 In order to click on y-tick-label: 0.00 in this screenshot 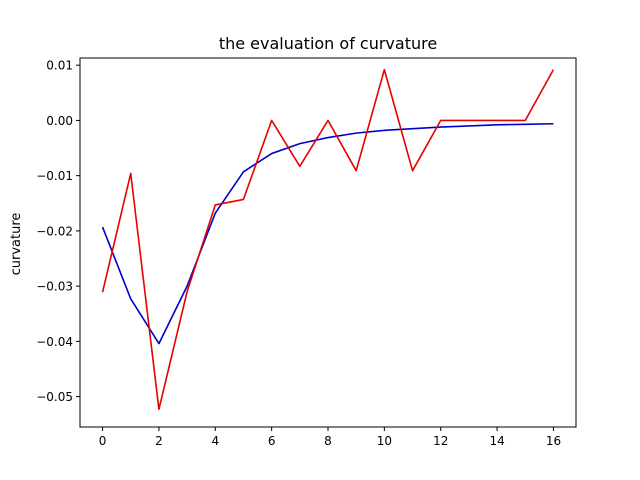, I will do `click(59, 121)`.